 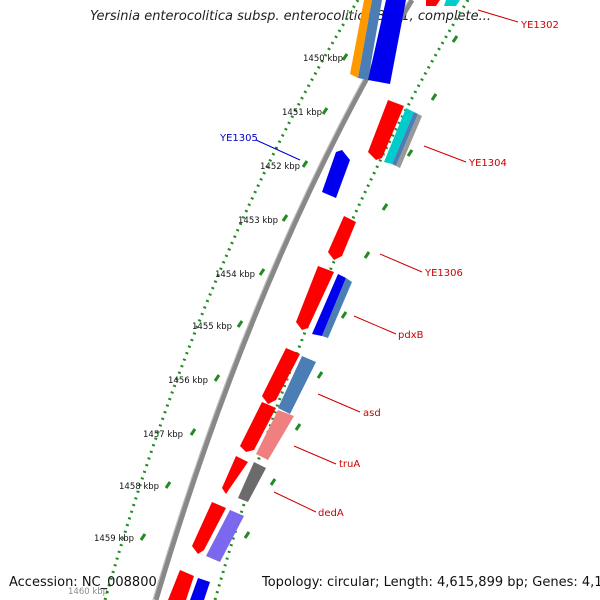 I want to click on leader-asd, so click(x=339, y=403).